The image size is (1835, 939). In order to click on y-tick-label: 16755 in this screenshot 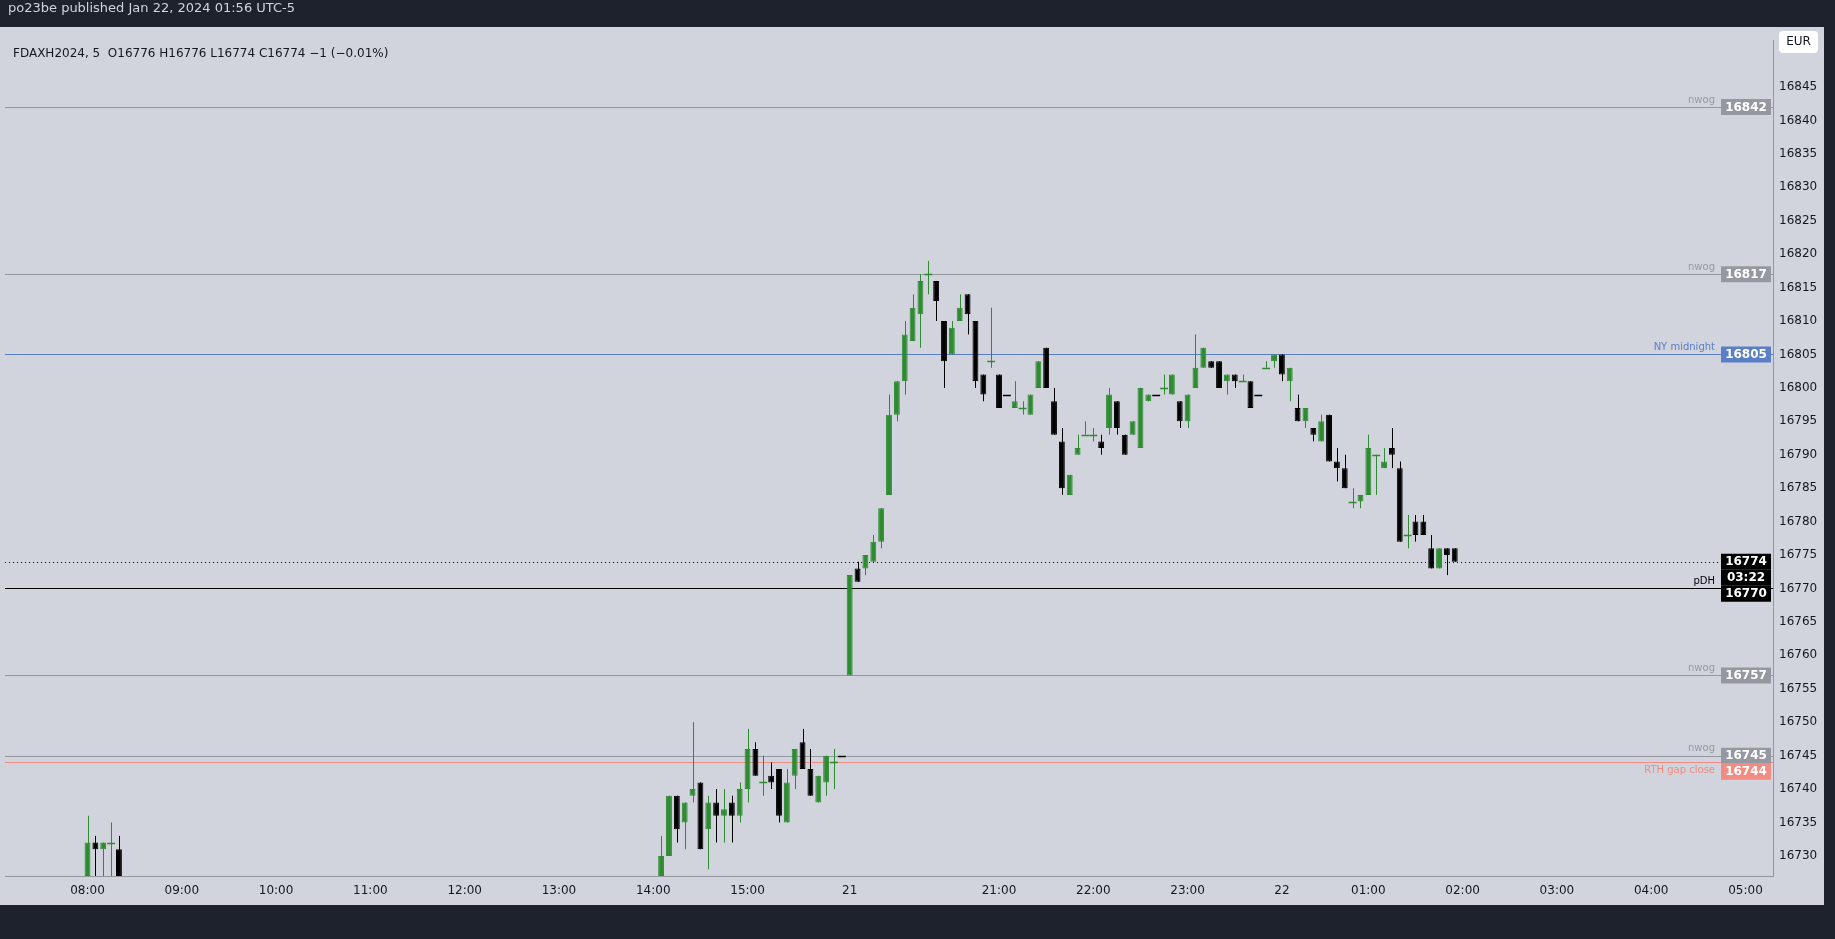, I will do `click(1798, 687)`.